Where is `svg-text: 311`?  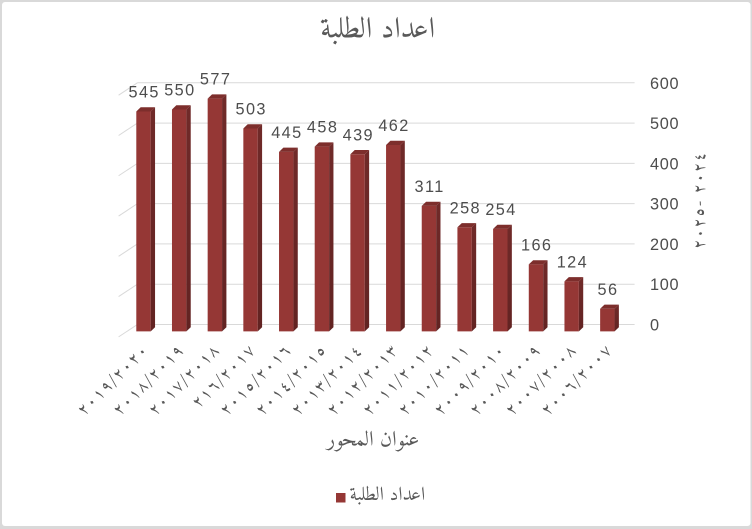 svg-text: 311 is located at coordinates (430, 187).